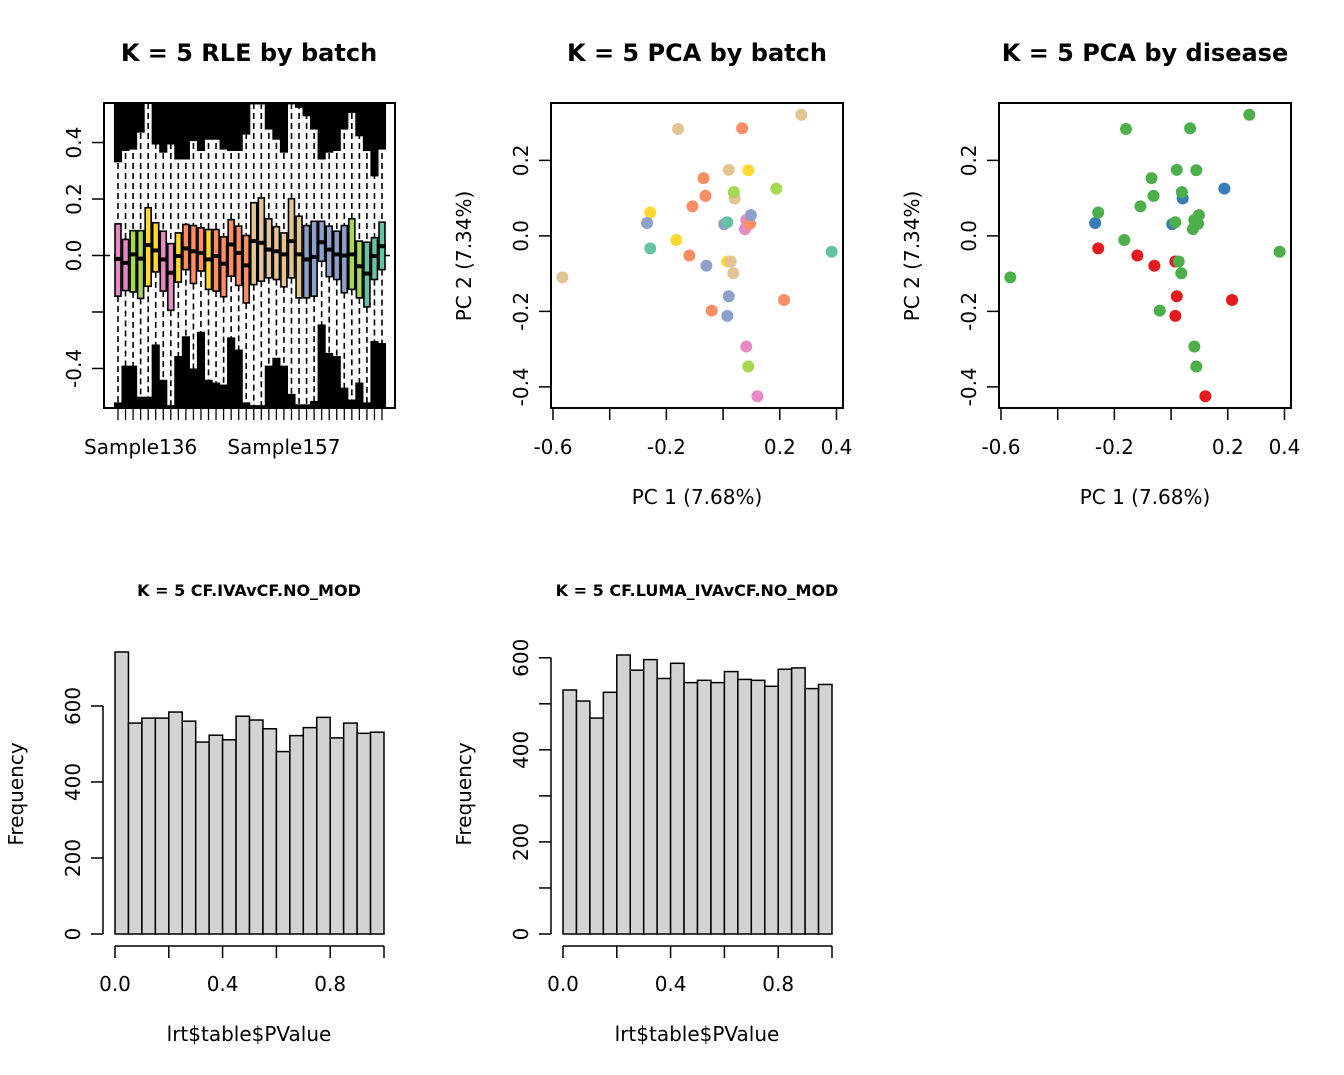 This screenshot has width=1344, height=1075. I want to click on y-tick-label: 0, so click(73, 934).